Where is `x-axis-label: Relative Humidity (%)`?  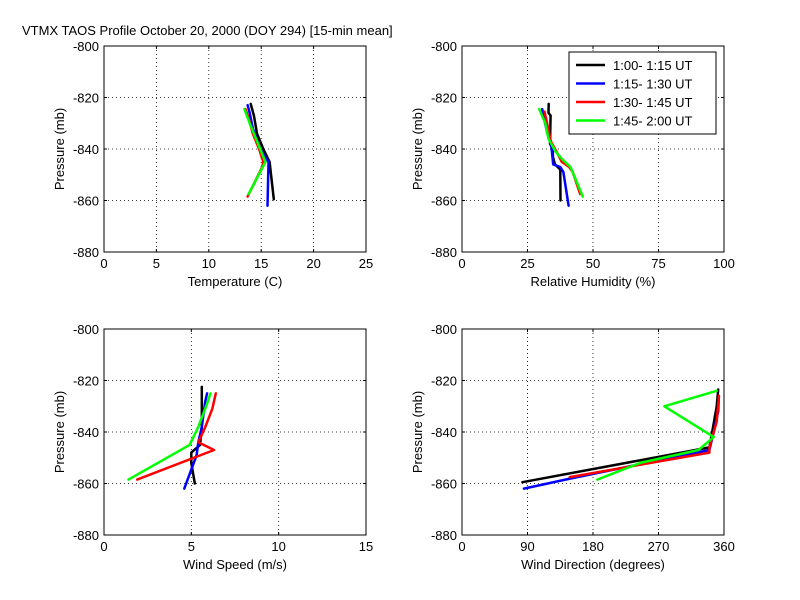 x-axis-label: Relative Humidity (%) is located at coordinates (593, 281).